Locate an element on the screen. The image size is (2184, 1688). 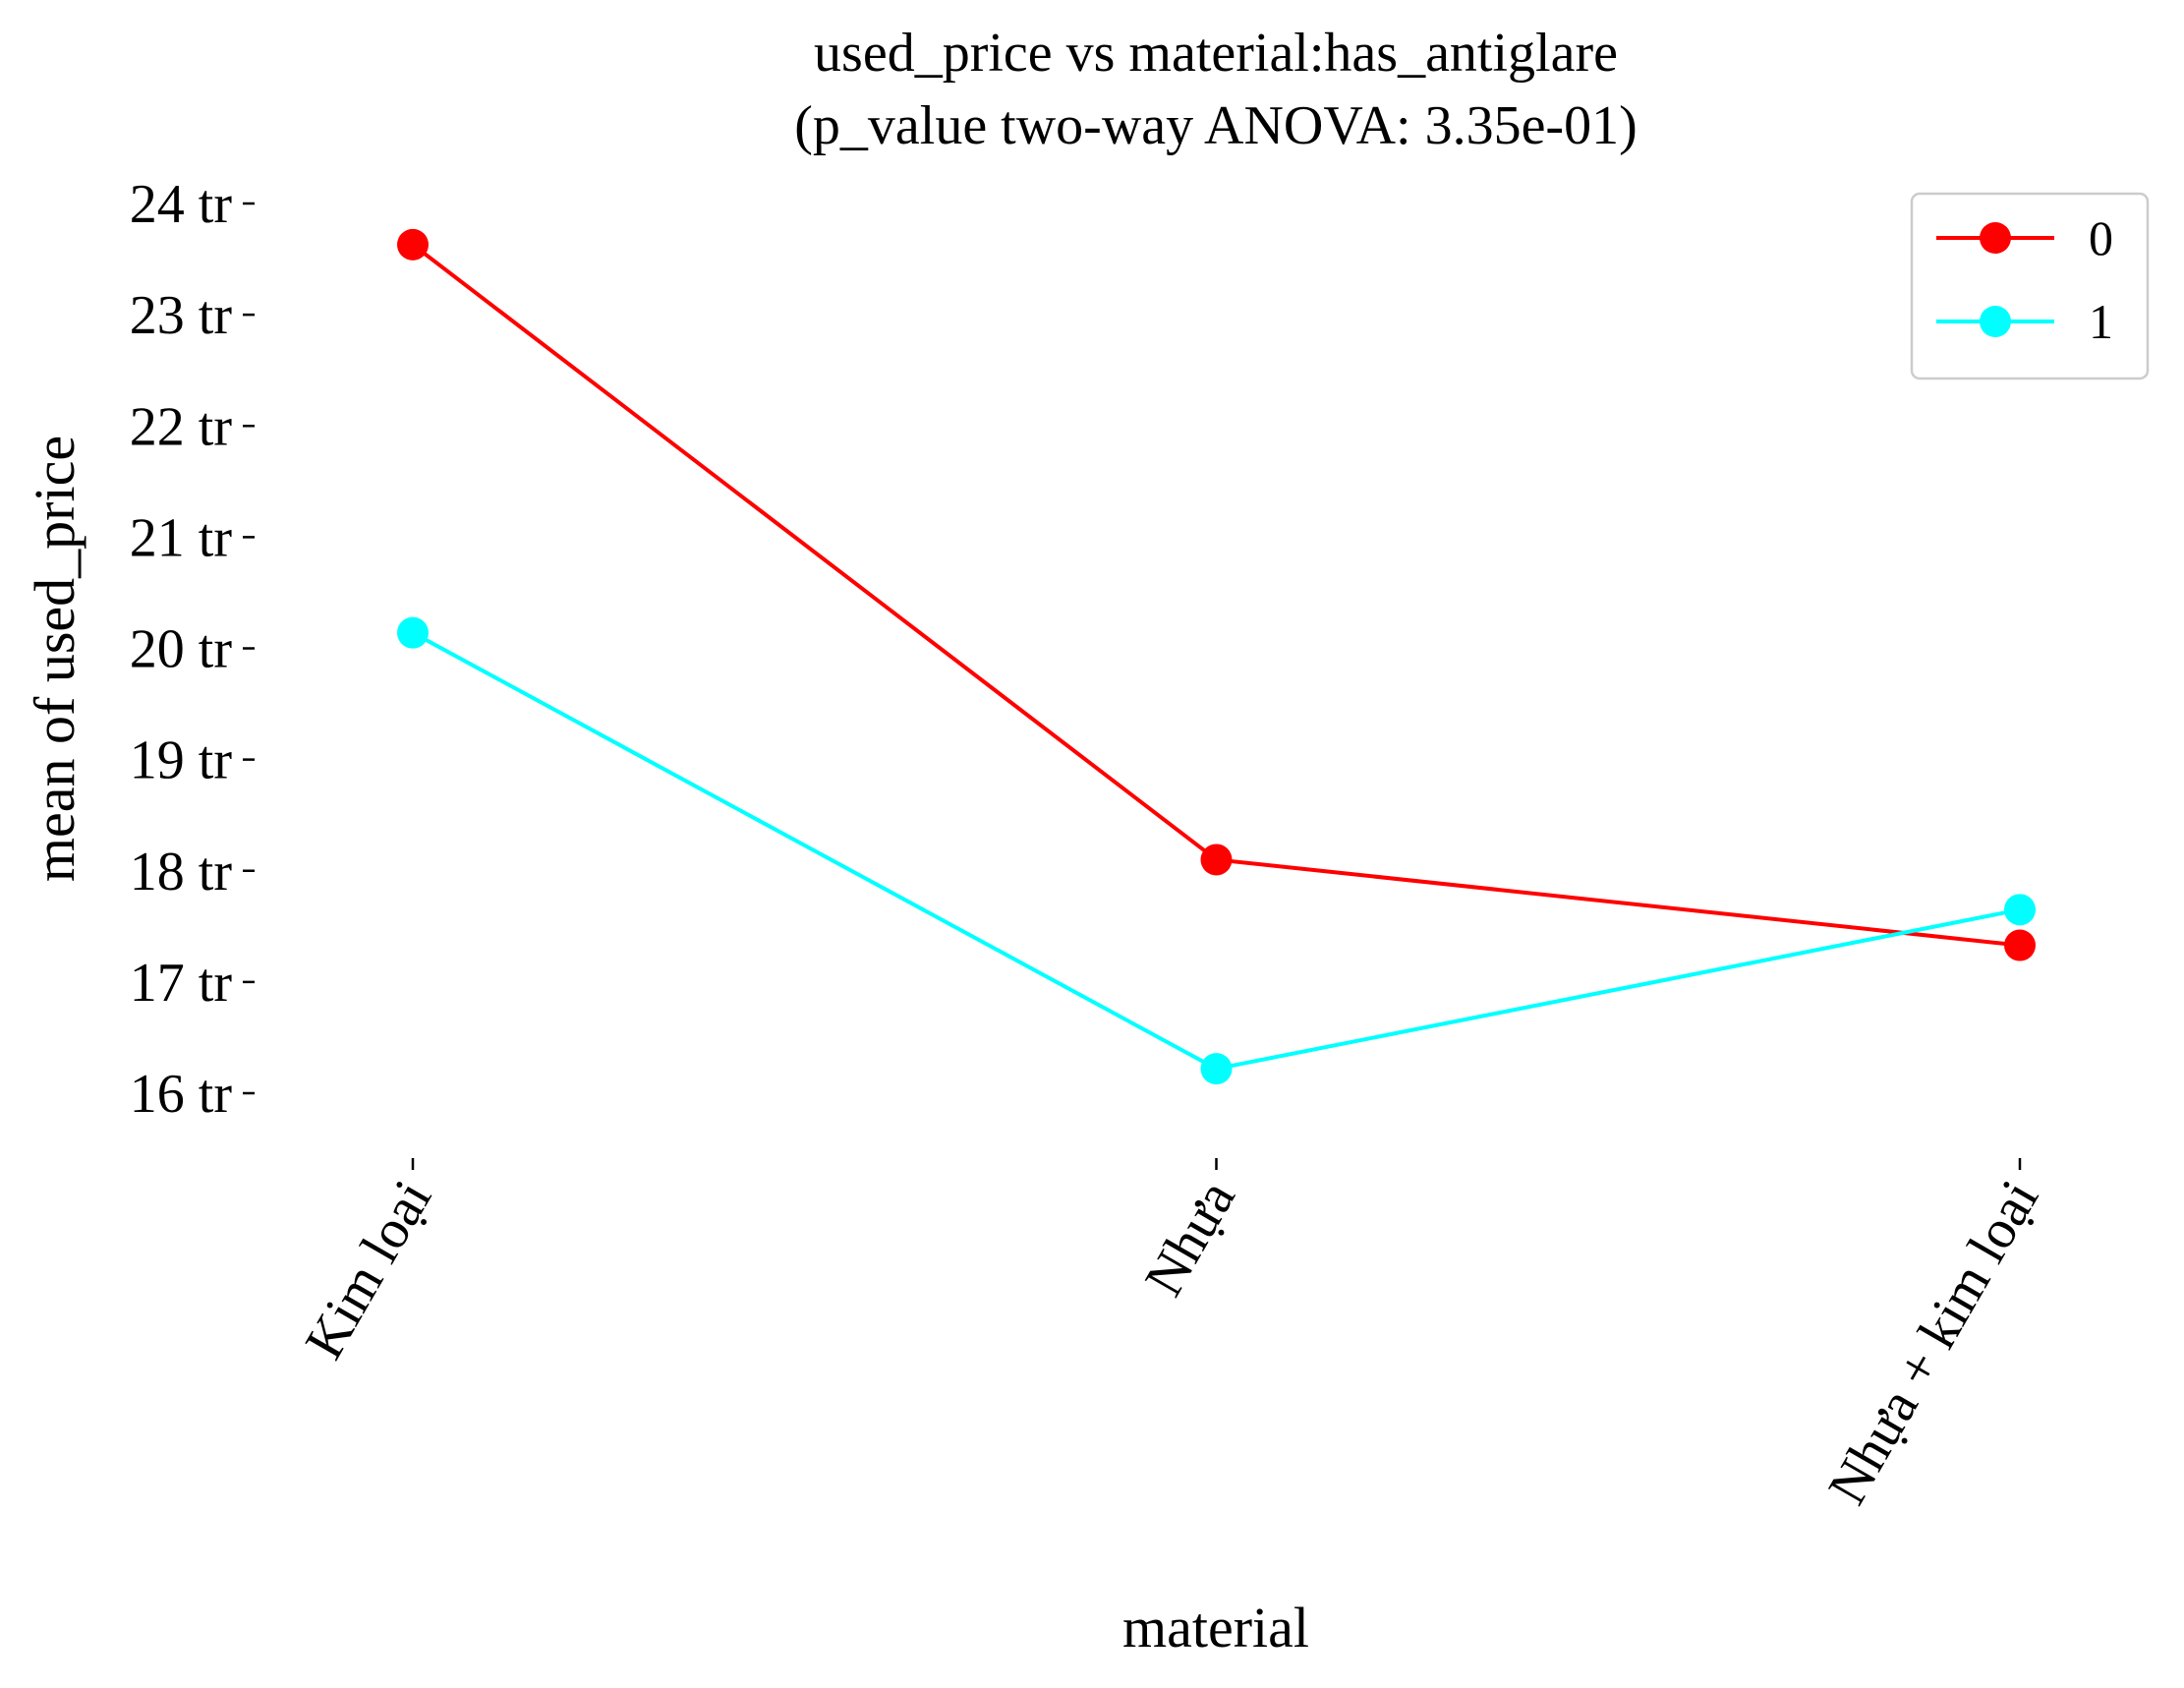
x-tick-label: Kim loại is located at coordinates (368, 1270).